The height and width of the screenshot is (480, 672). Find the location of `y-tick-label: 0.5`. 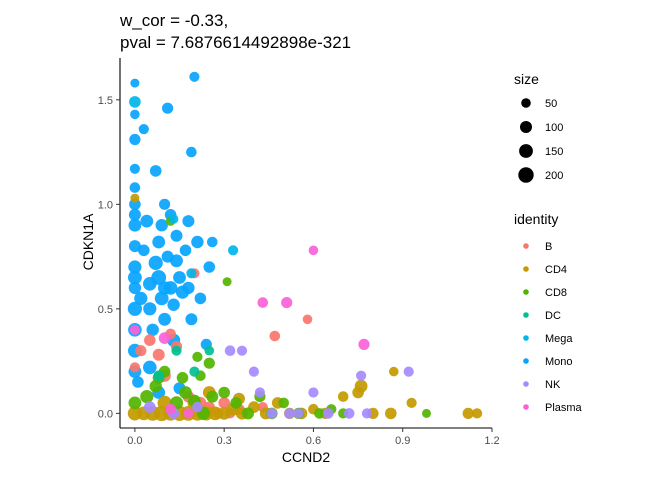

y-tick-label: 0.5 is located at coordinates (105, 310).